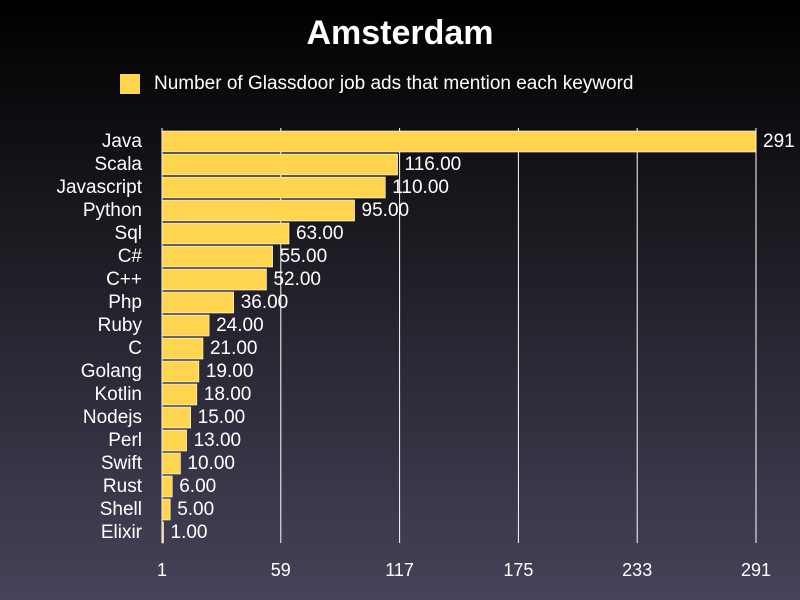 The width and height of the screenshot is (800, 600). Describe the element at coordinates (320, 233) in the screenshot. I see `value-label: 63.00` at that location.